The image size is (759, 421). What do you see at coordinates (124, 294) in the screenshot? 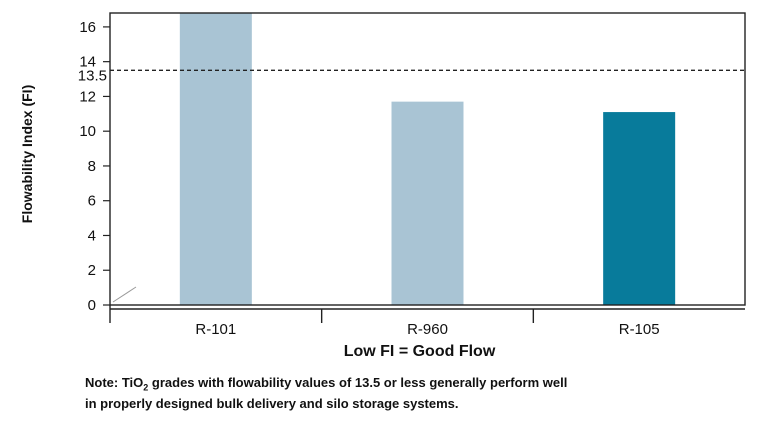
I see `axis-corner-mark` at bounding box center [124, 294].